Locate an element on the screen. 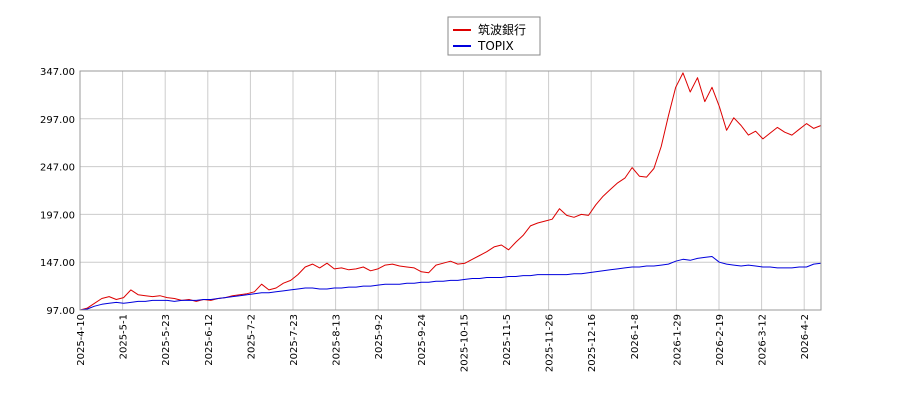 The image size is (900, 400). x-tick-label: 2026-1-29 is located at coordinates (677, 340).